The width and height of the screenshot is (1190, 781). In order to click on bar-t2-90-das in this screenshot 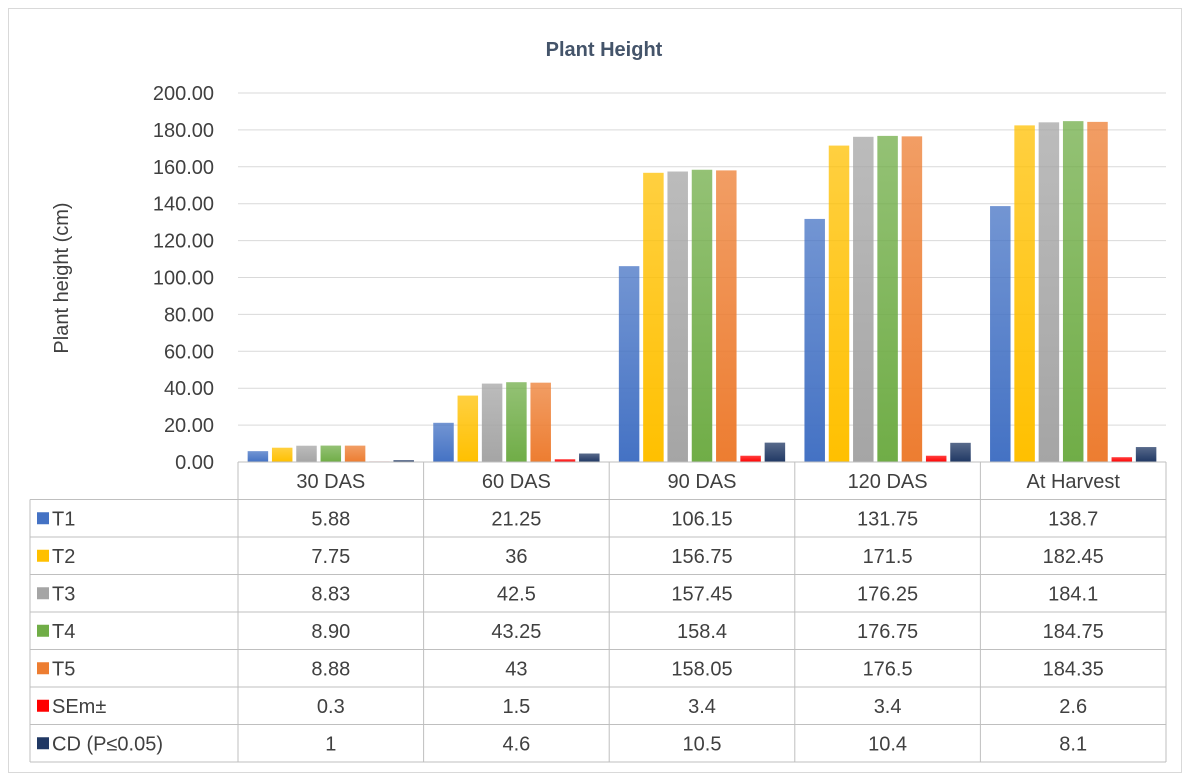, I will do `click(653, 317)`.